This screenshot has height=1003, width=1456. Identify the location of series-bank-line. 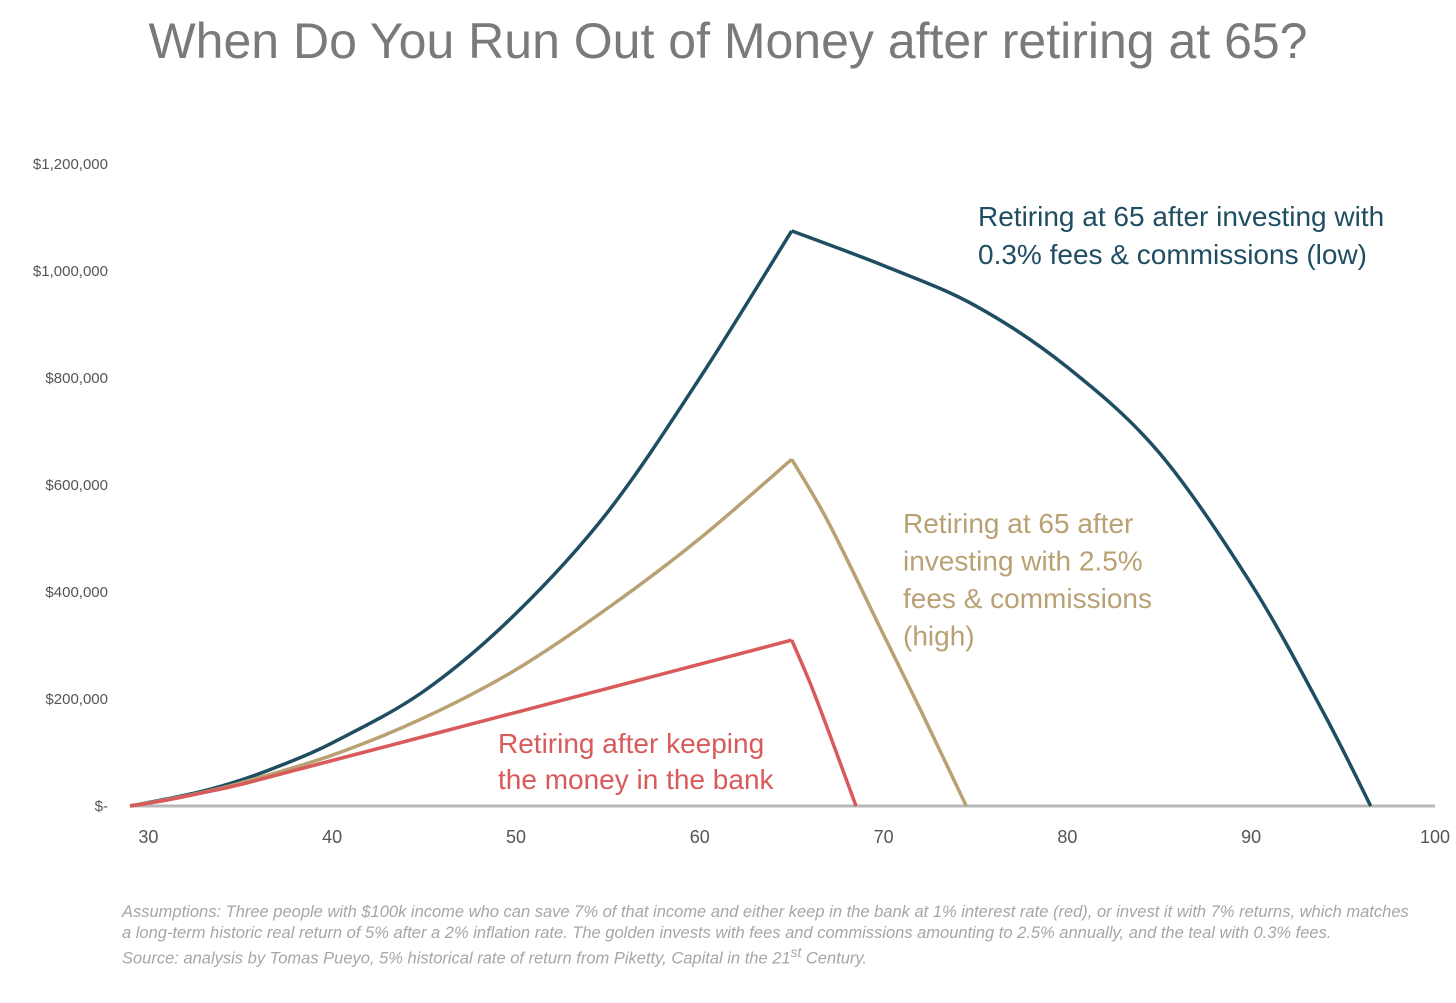
(493, 723).